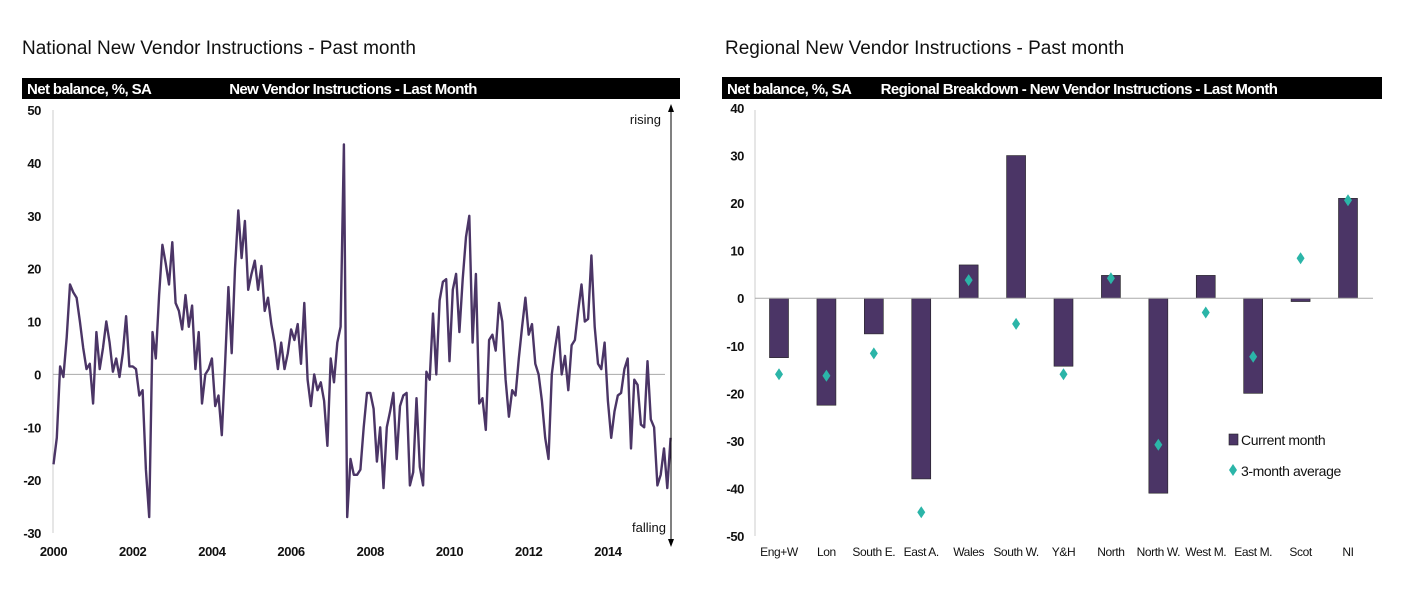 The image size is (1402, 590). Describe the element at coordinates (608, 551) in the screenshot. I see `x-tick-label: 2014` at that location.